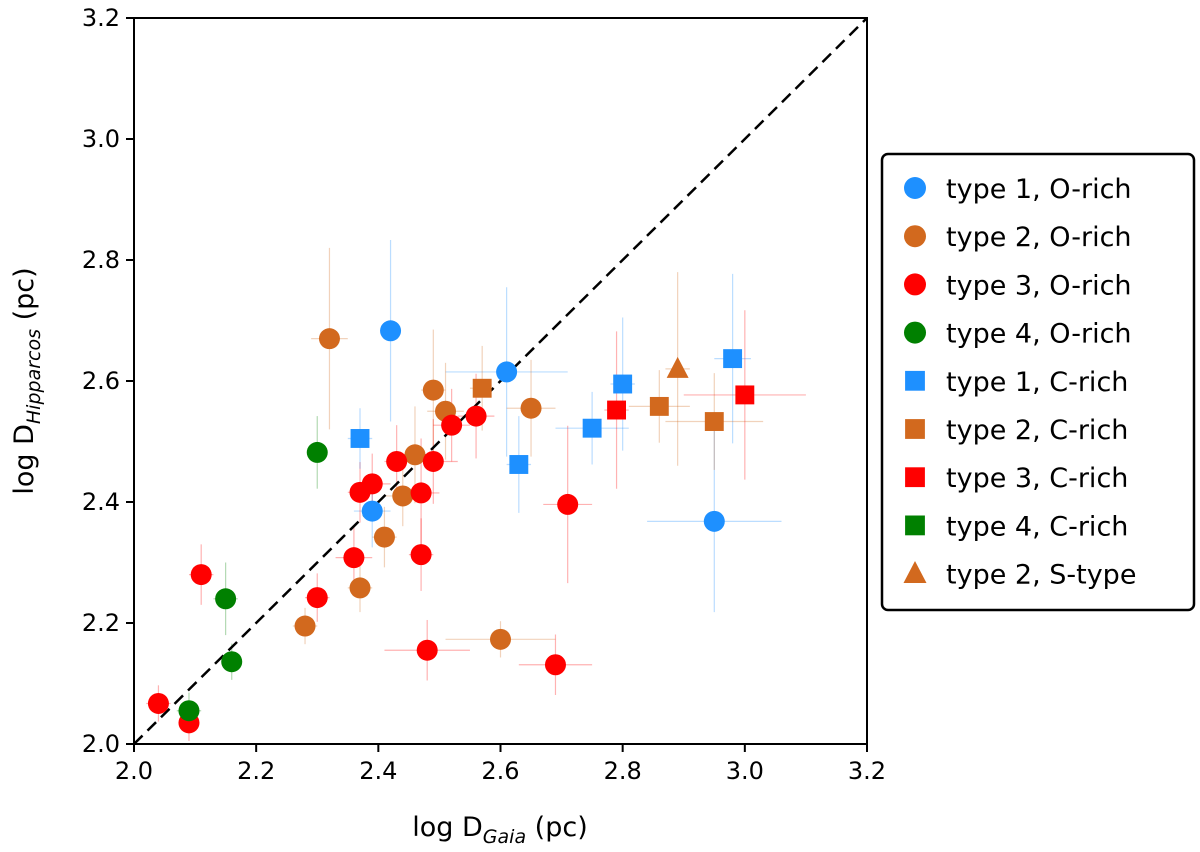 The image size is (1200, 852). Describe the element at coordinates (134, 771) in the screenshot. I see `x-tick-label: 2.0` at that location.